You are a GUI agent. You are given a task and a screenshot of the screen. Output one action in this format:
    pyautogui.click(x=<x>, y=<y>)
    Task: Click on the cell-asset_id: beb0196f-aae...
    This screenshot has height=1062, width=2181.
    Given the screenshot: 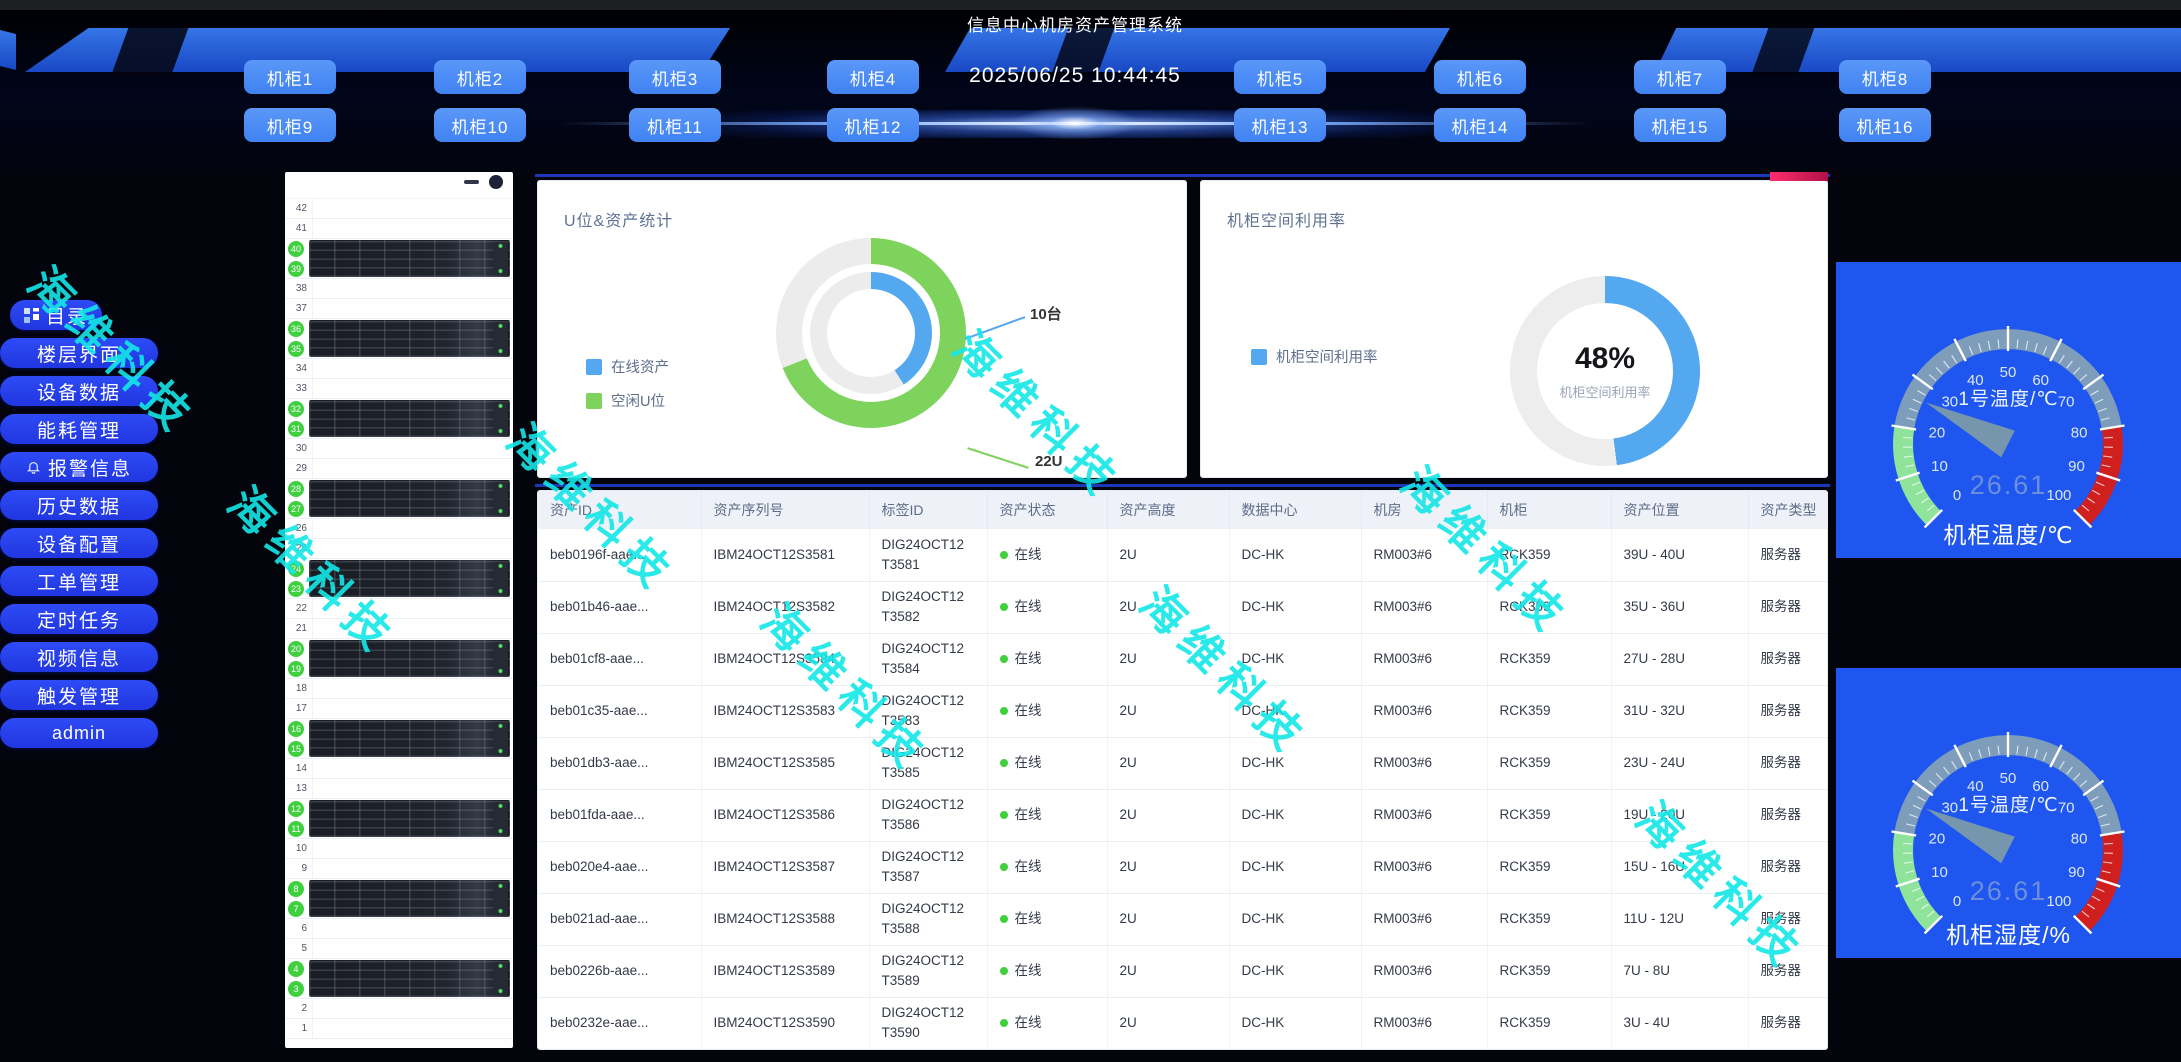 What is the action you would take?
    pyautogui.click(x=620, y=555)
    